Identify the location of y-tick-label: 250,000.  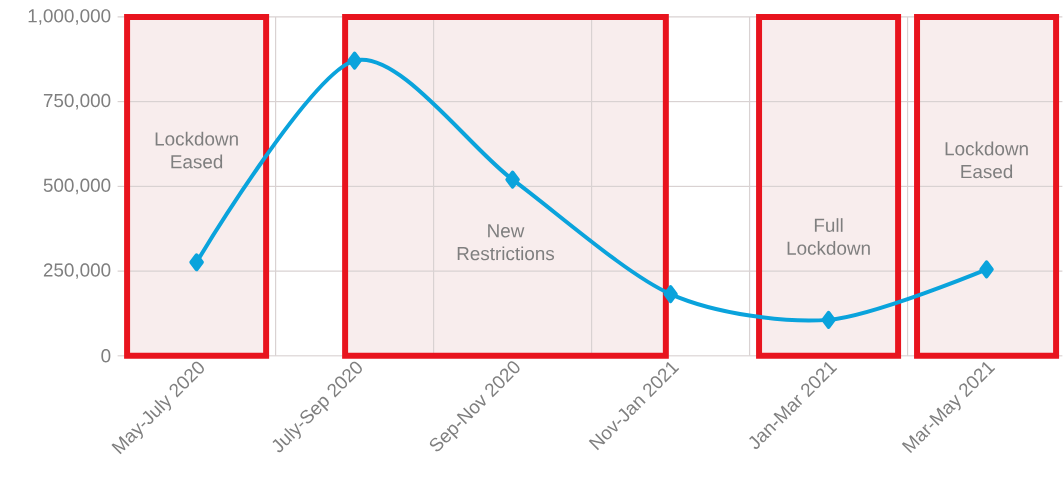
(77, 271).